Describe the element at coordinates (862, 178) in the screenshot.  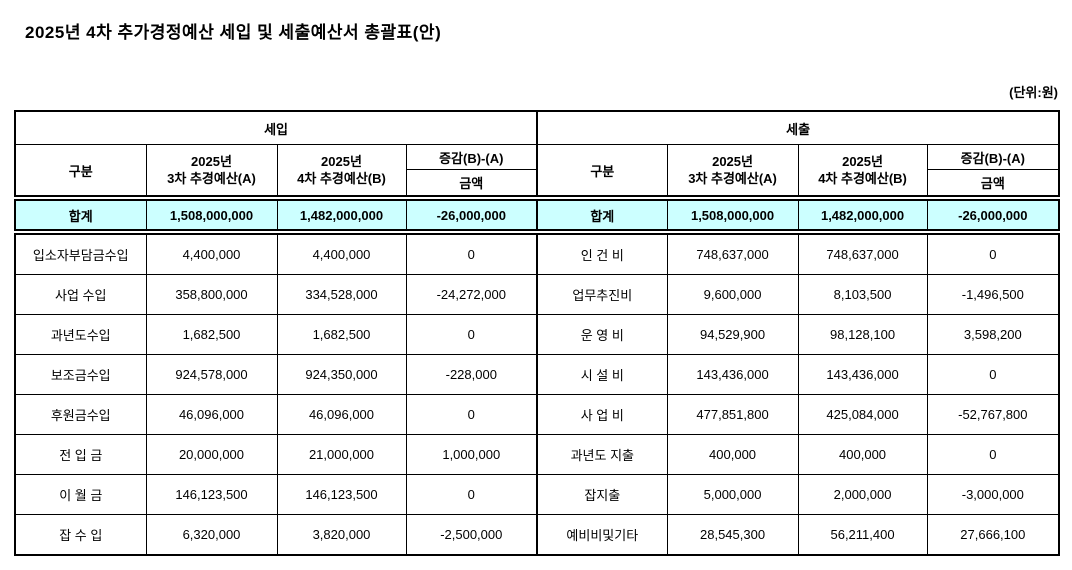
I see `exp-budget-b-line2: 4차 추경예산(B)` at that location.